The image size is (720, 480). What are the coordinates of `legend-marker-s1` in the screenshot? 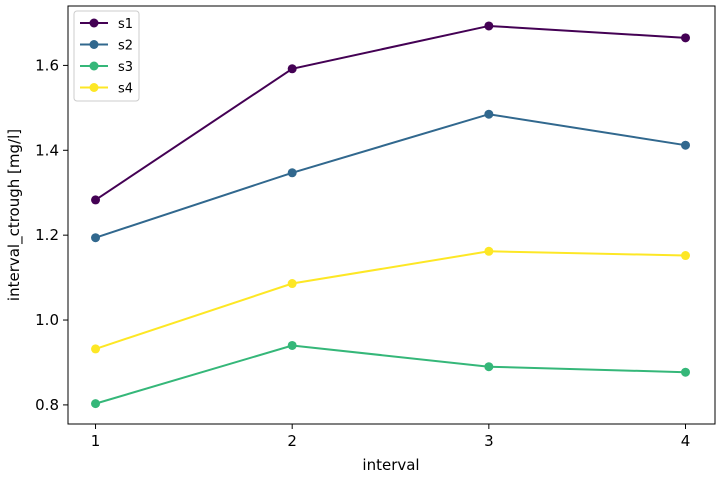 It's located at (94, 23).